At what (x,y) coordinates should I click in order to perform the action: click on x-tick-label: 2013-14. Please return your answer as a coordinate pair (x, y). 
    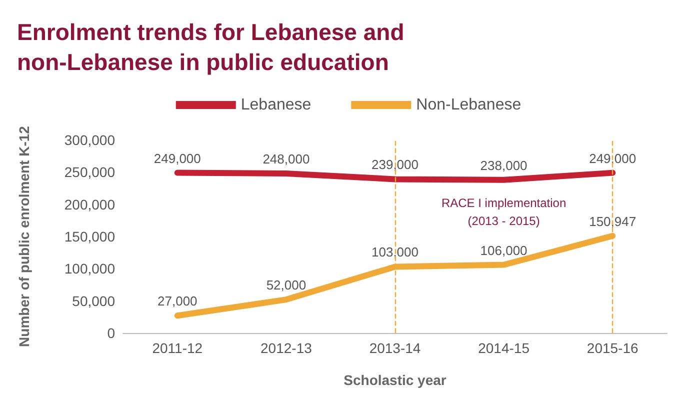
    Looking at the image, I should click on (395, 348).